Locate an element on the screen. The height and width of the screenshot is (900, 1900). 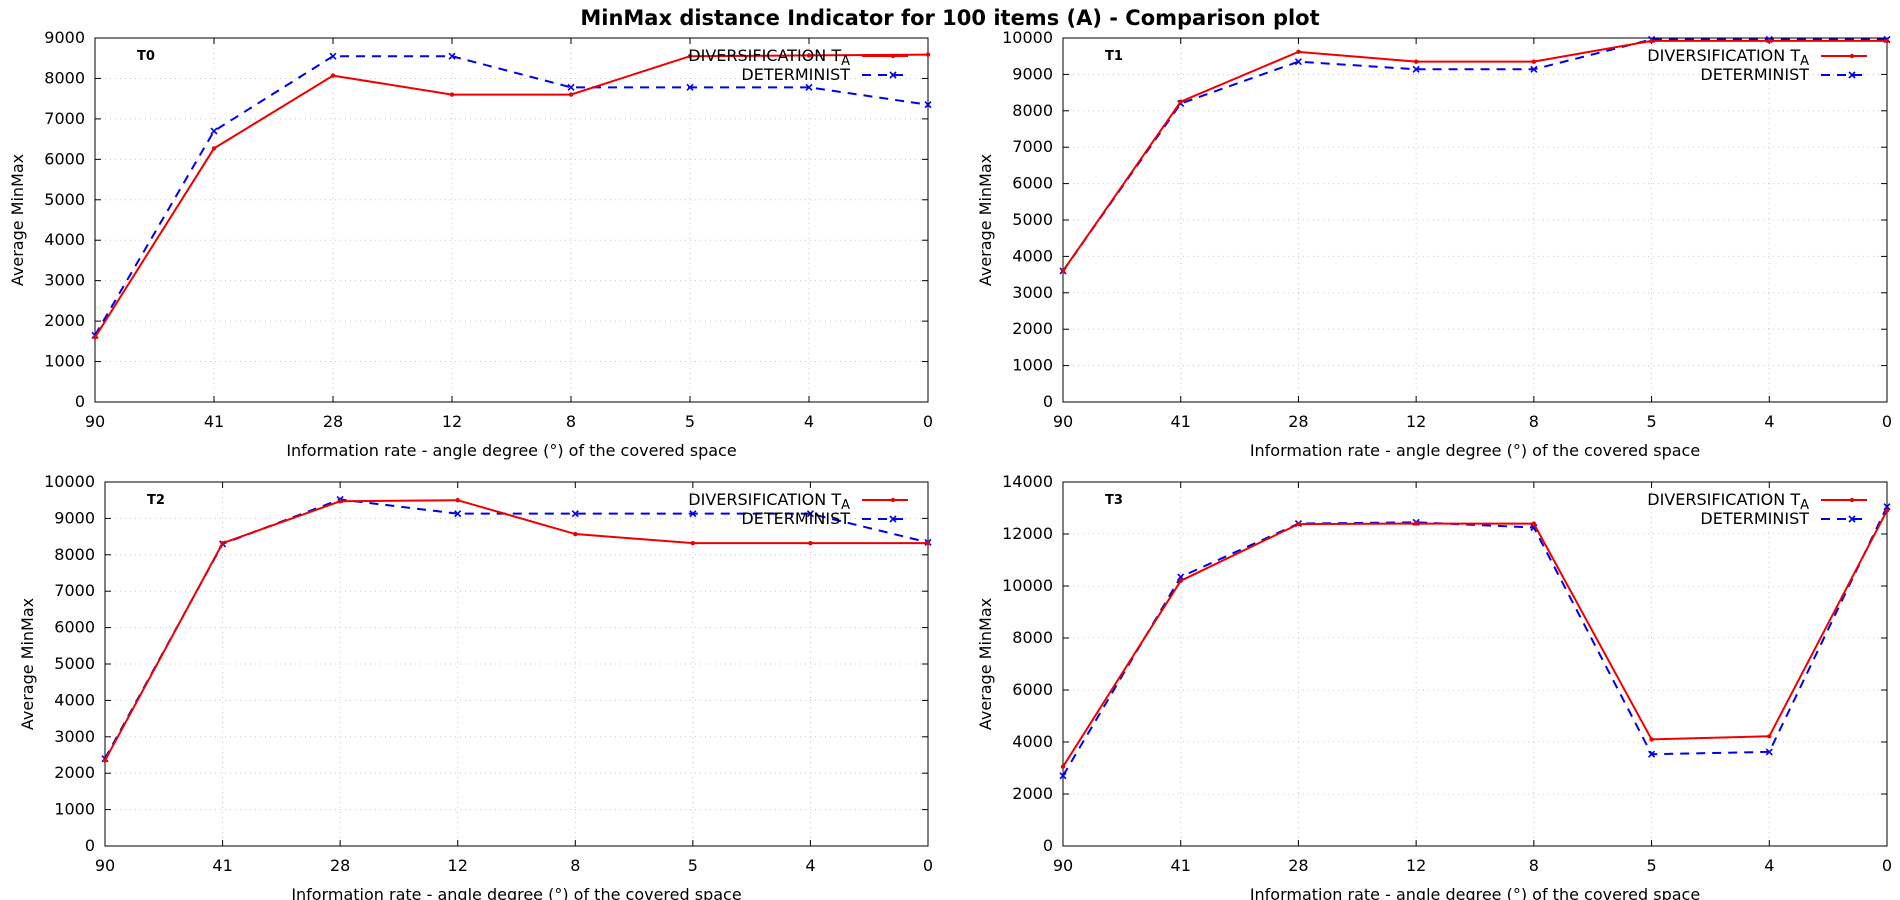
x-tick-label: 4 is located at coordinates (1769, 865).